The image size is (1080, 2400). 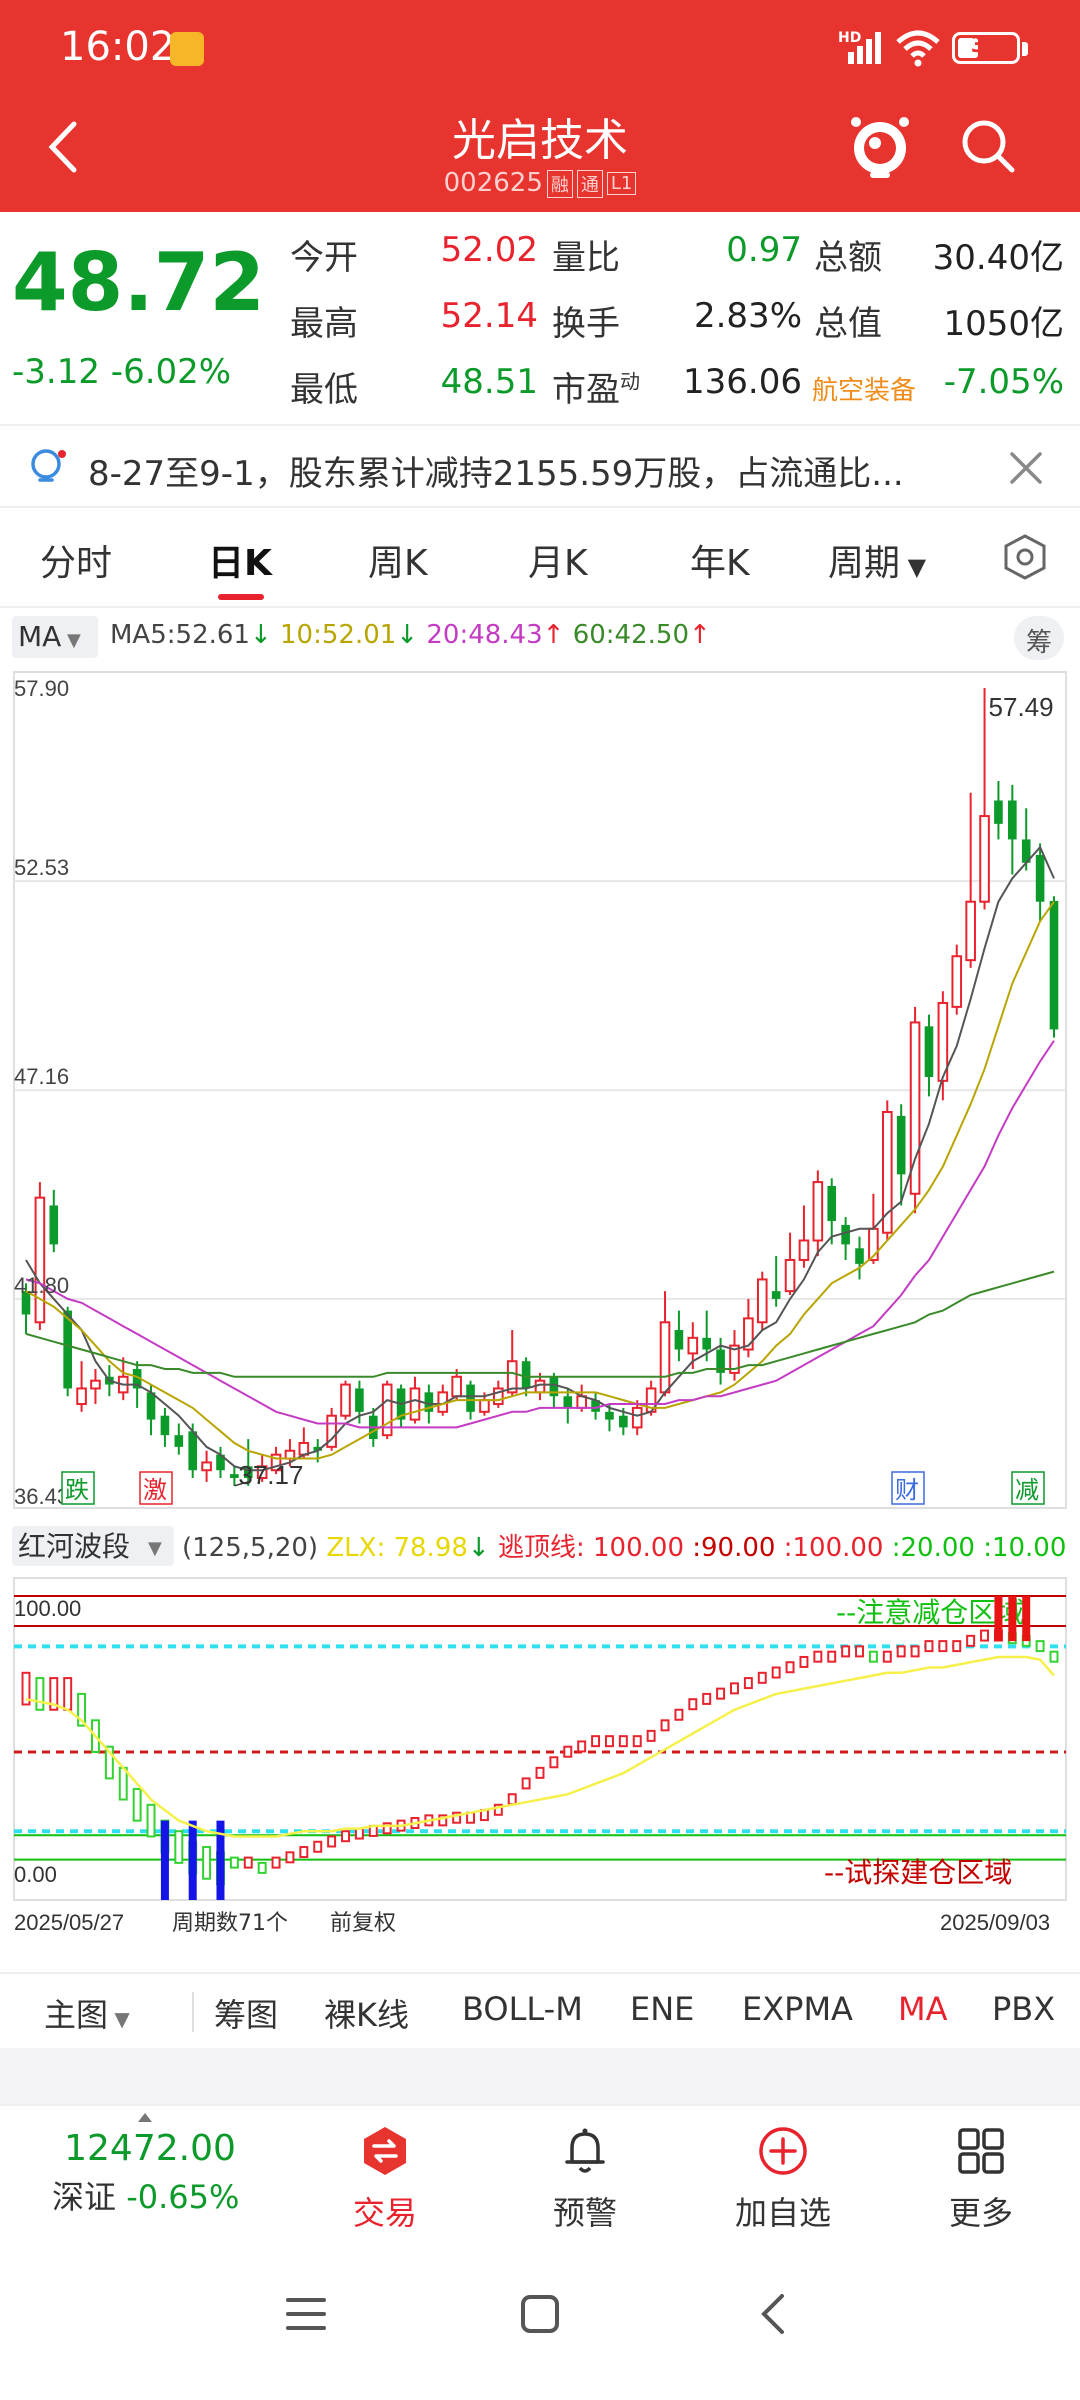 What do you see at coordinates (880, 145) in the screenshot?
I see `assistant-robot-icon` at bounding box center [880, 145].